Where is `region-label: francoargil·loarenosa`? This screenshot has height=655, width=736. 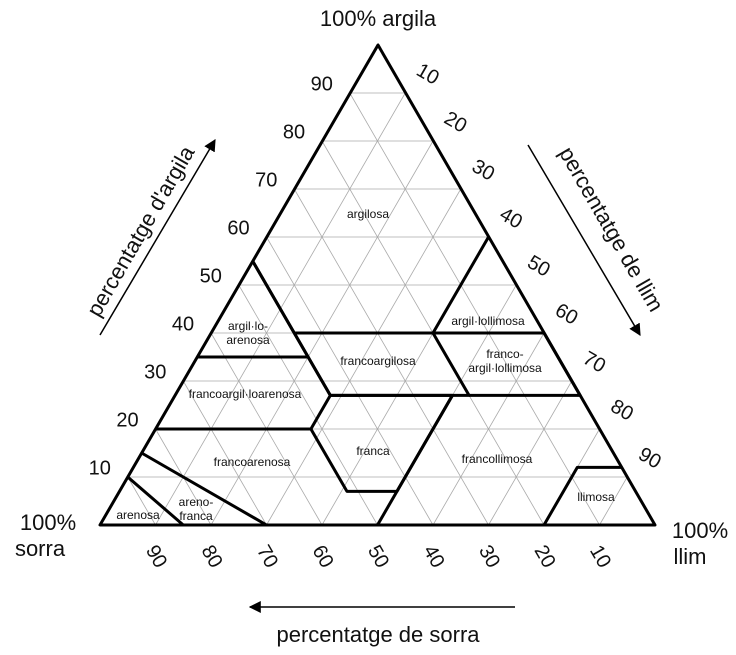 region-label: francoargil·loarenosa is located at coordinates (245, 394).